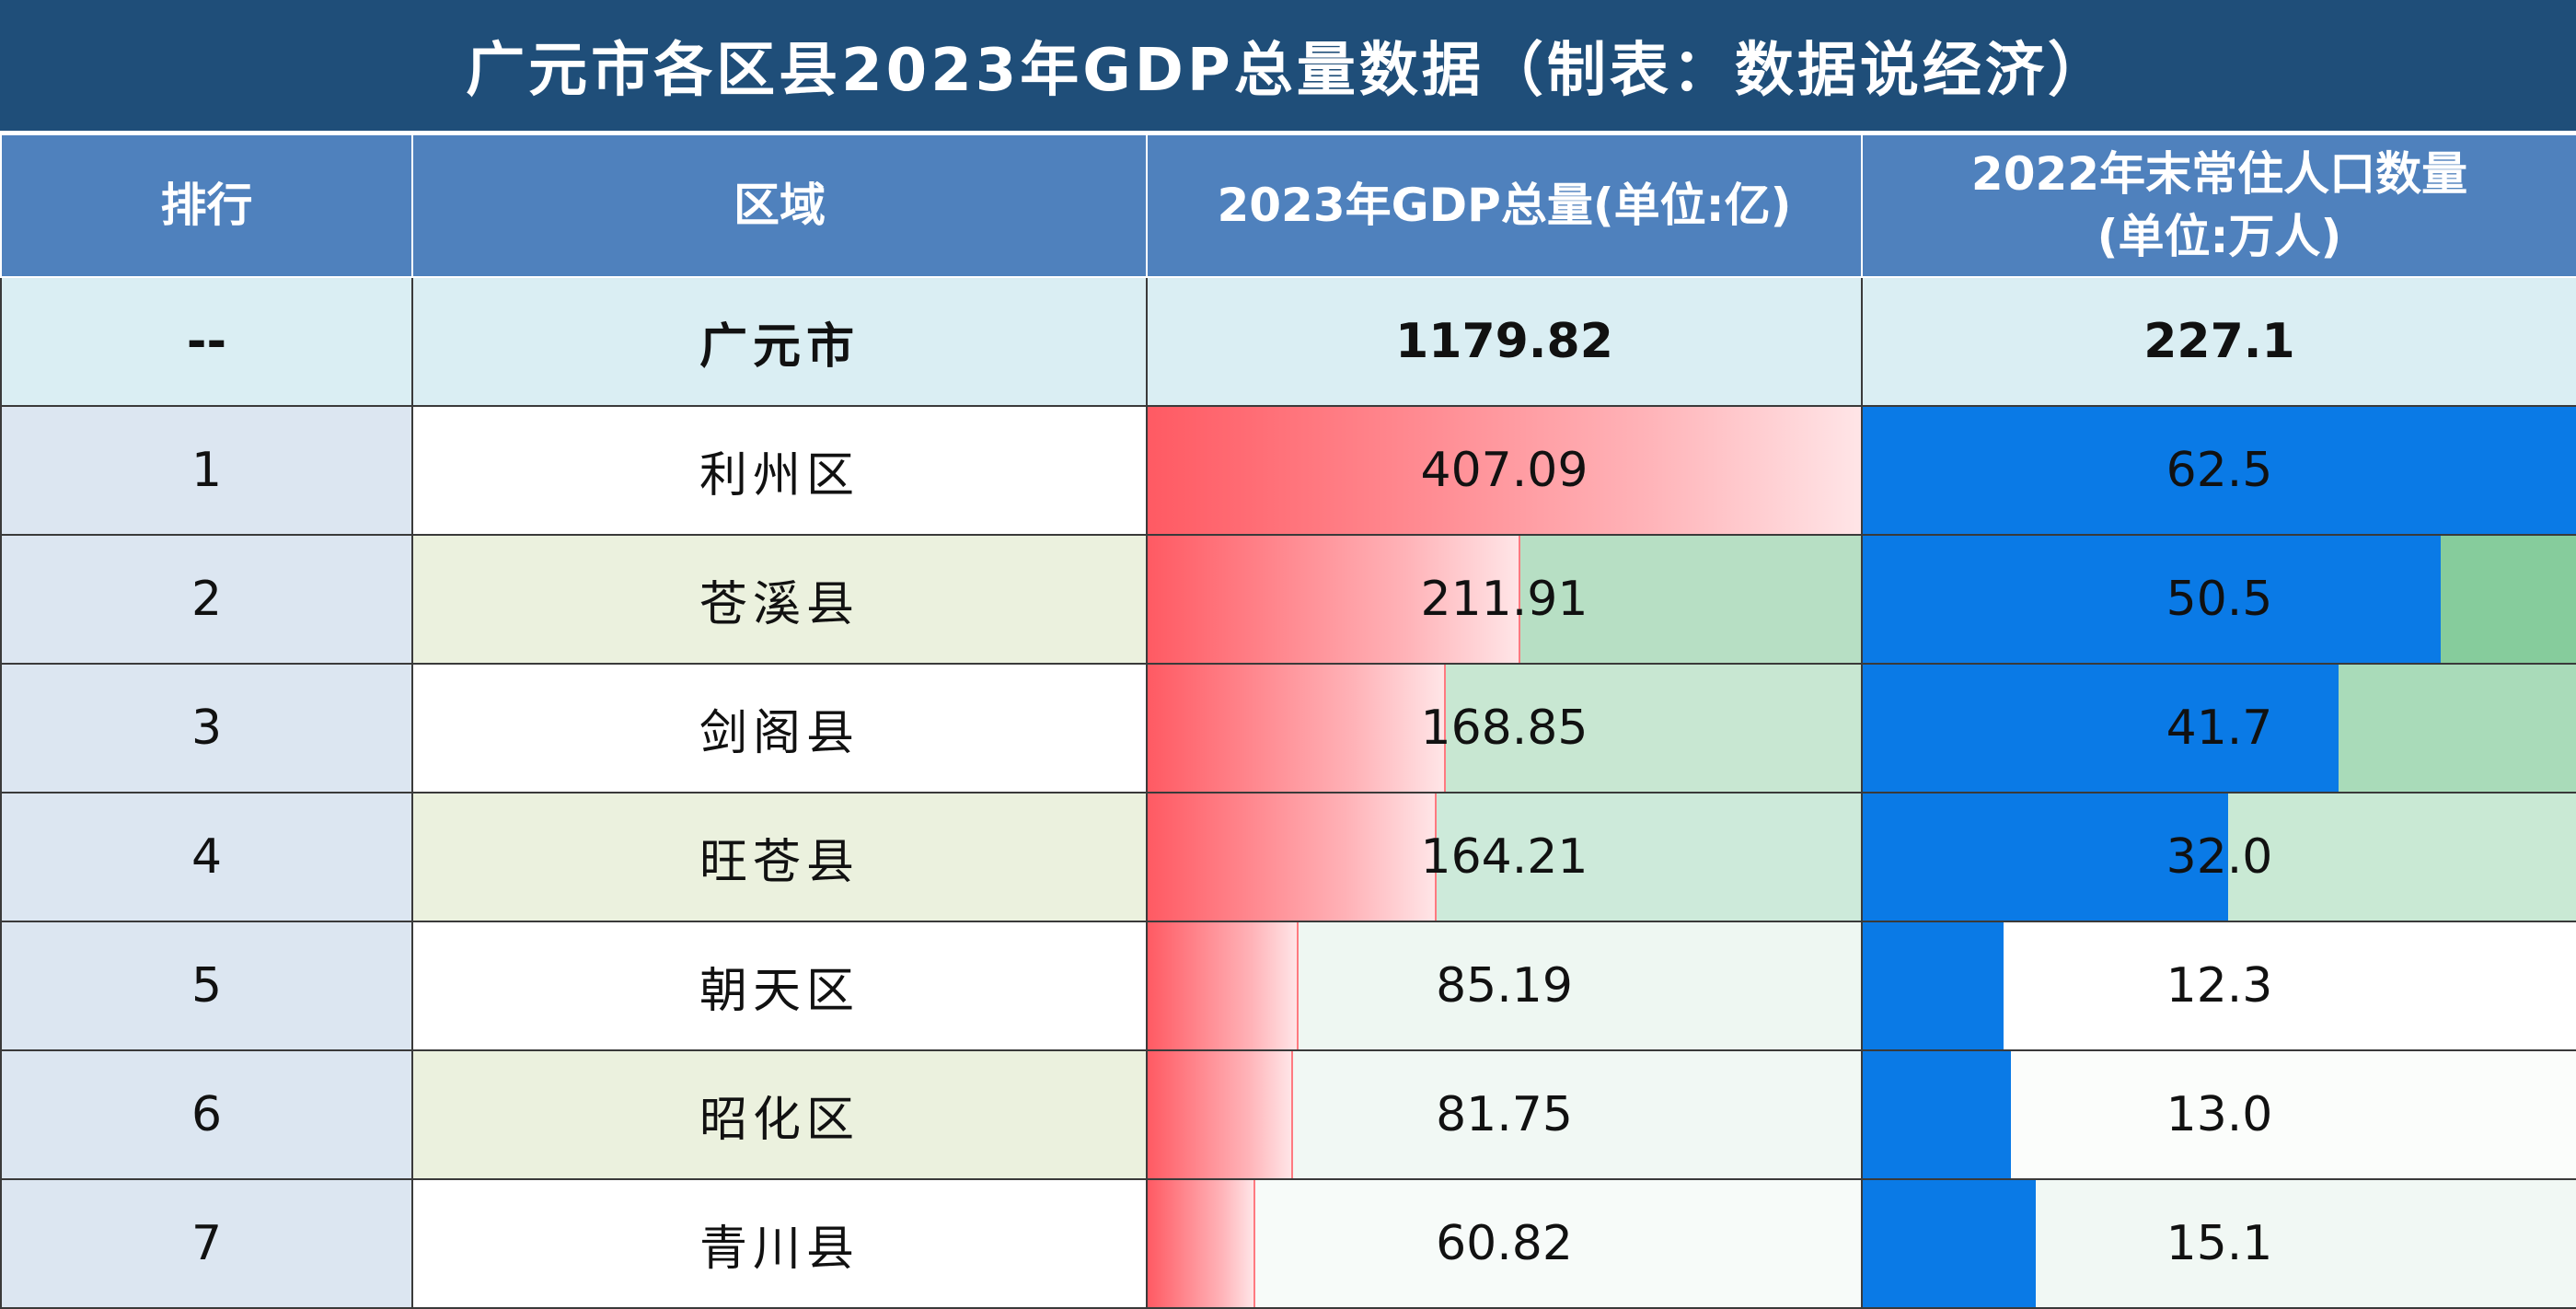  I want to click on region-cell: 青川县, so click(779, 1243).